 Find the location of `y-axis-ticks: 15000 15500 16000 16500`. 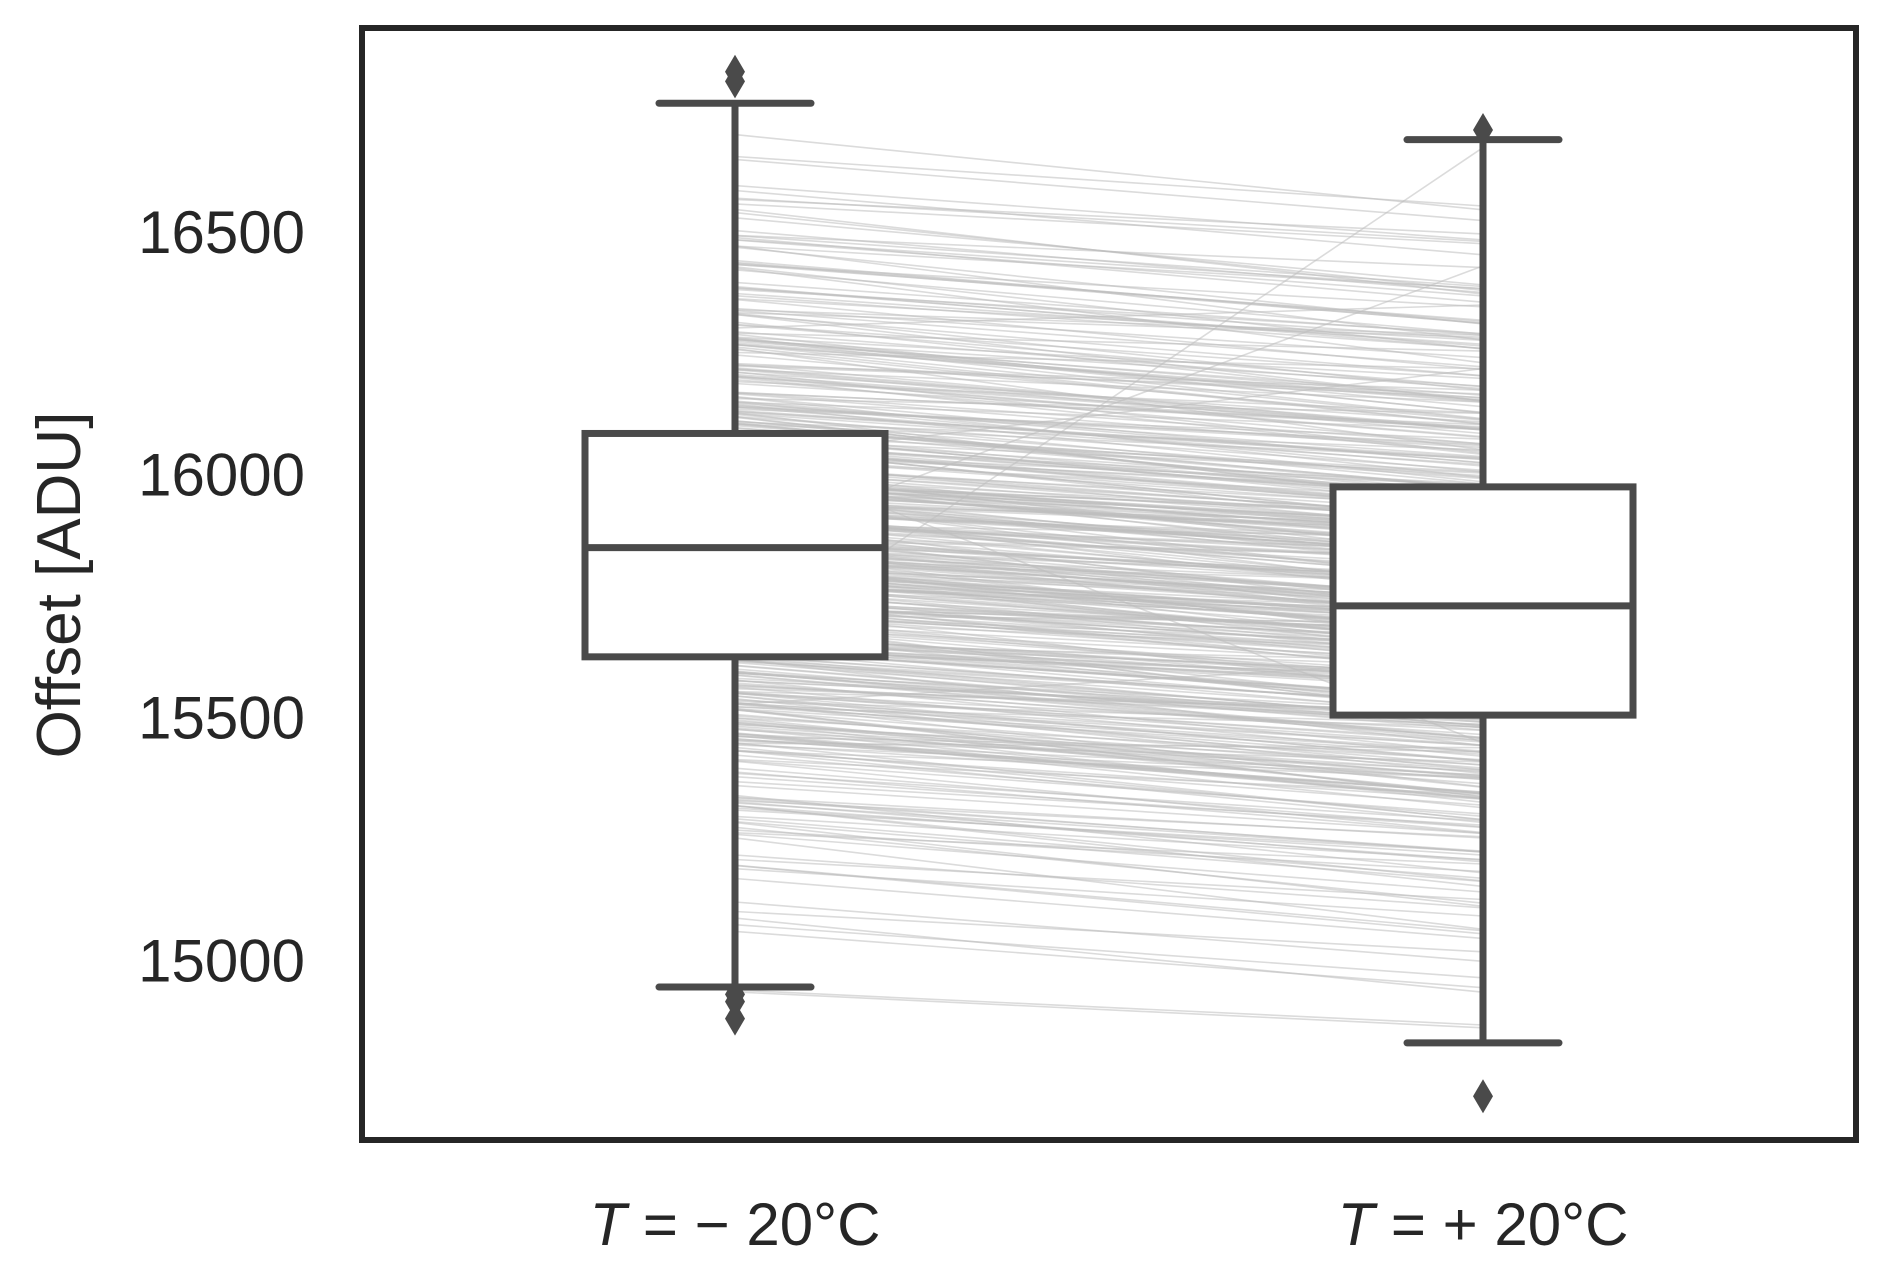

y-axis-ticks: 15000 15500 16000 16500 is located at coordinates (221, 596).